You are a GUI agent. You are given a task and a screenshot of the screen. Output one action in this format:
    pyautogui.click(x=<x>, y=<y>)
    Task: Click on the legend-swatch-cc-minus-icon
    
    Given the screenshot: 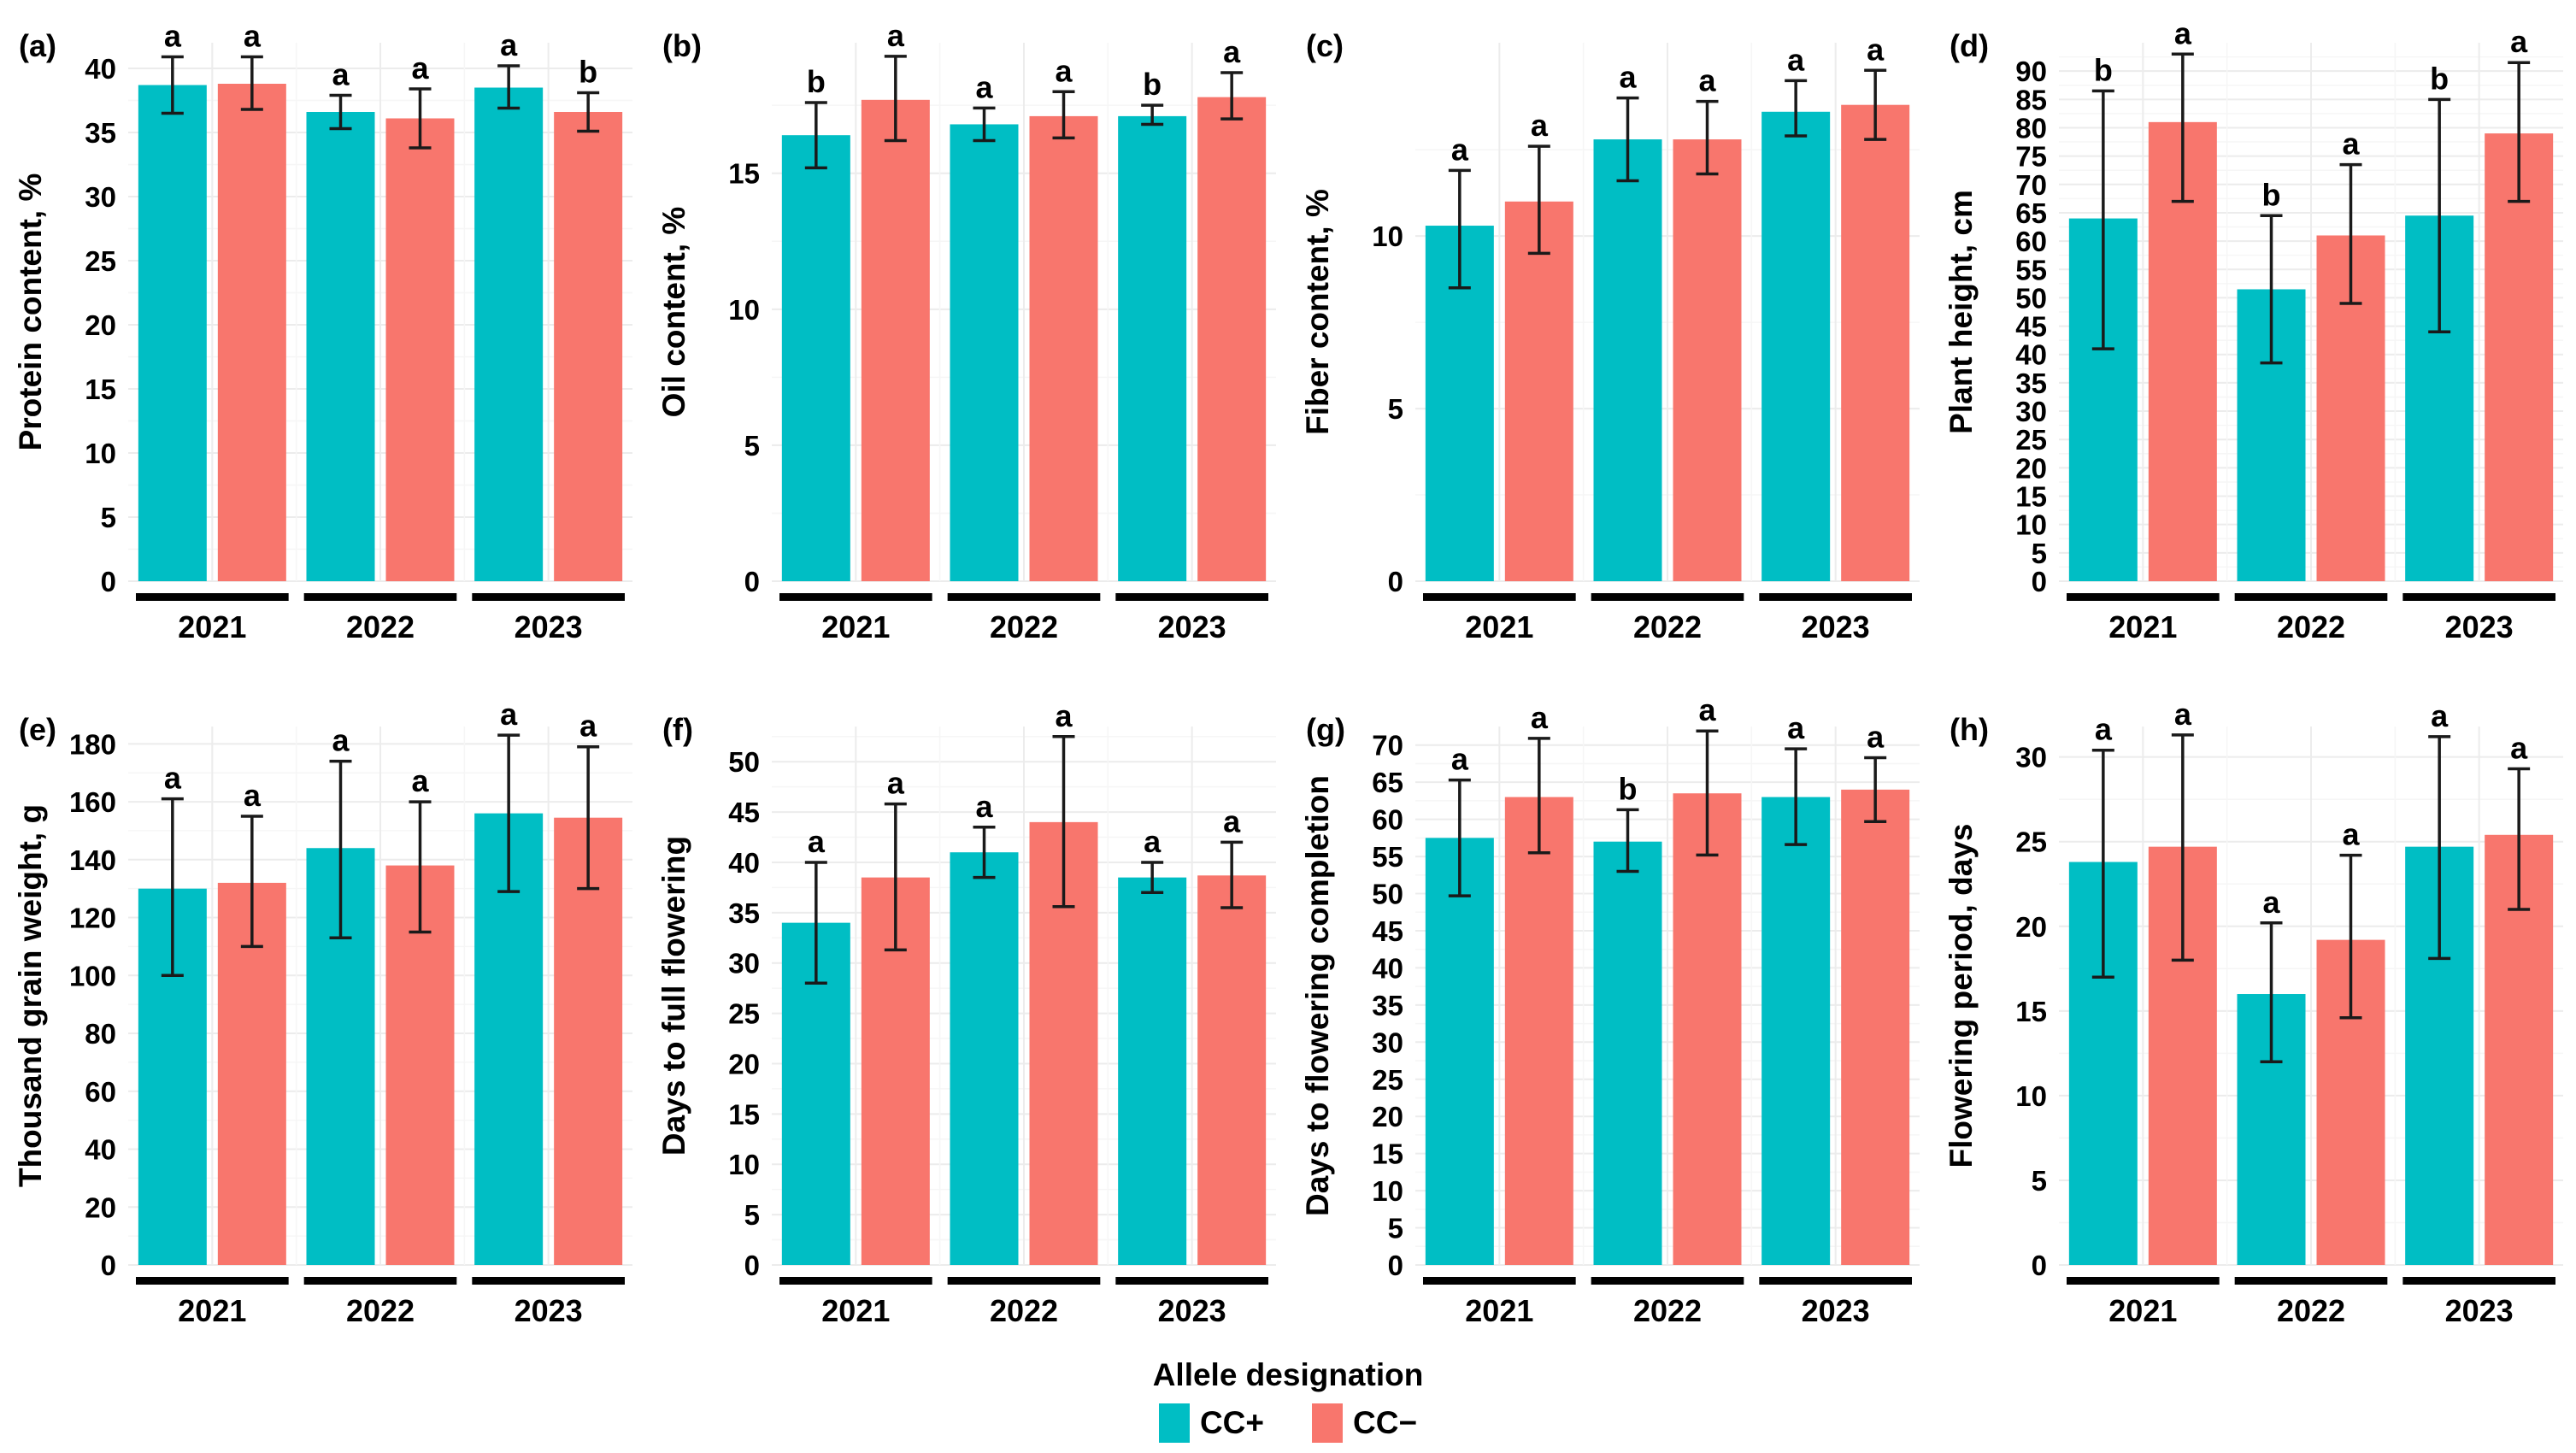 What is the action you would take?
    pyautogui.click(x=1327, y=1423)
    